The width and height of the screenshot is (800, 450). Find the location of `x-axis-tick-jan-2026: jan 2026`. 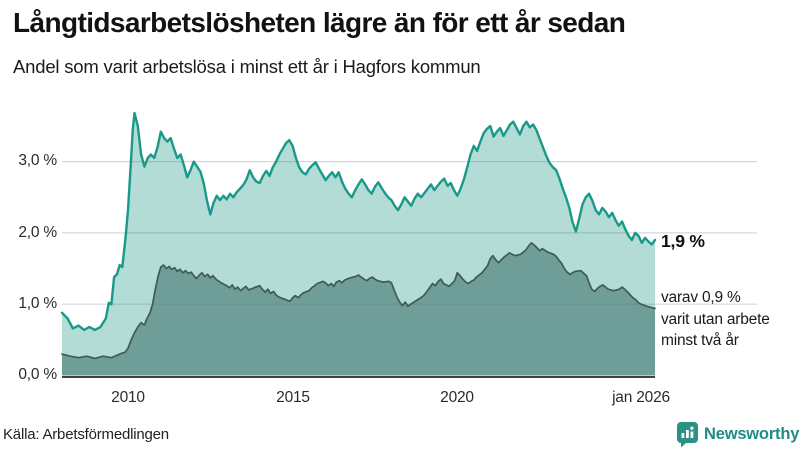

x-axis-tick-jan-2026: jan 2026 is located at coordinates (641, 397).